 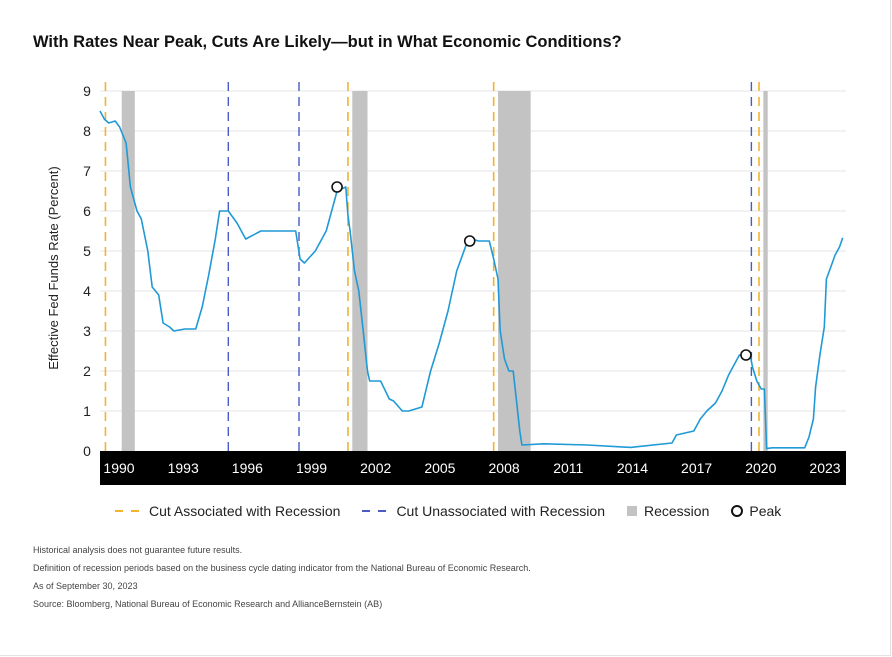 What do you see at coordinates (245, 511) in the screenshot?
I see `legend-label-cut-recession: Cut Associated with Recession` at bounding box center [245, 511].